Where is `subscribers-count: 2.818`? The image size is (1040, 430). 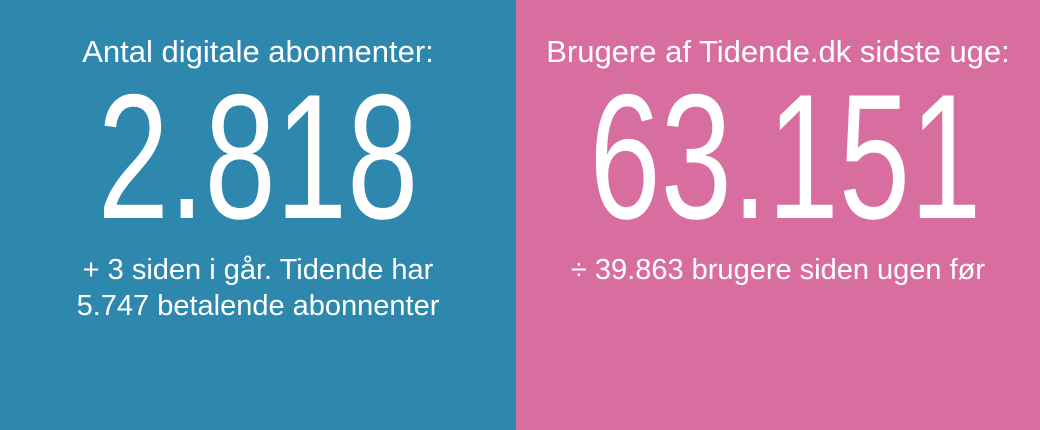 subscribers-count: 2.818 is located at coordinates (258, 156).